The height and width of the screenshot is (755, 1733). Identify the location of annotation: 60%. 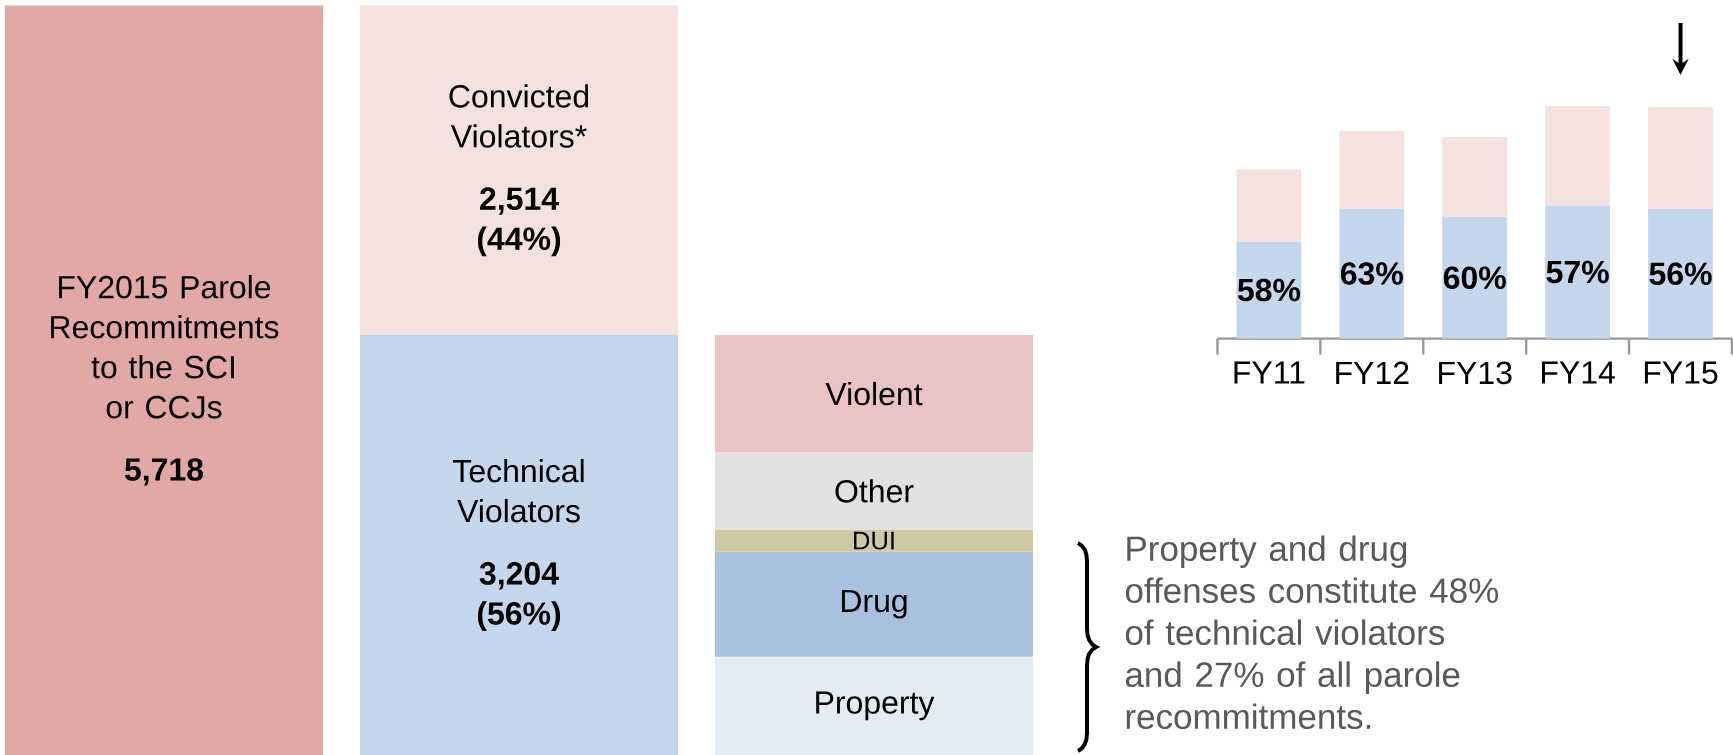
(1474, 278).